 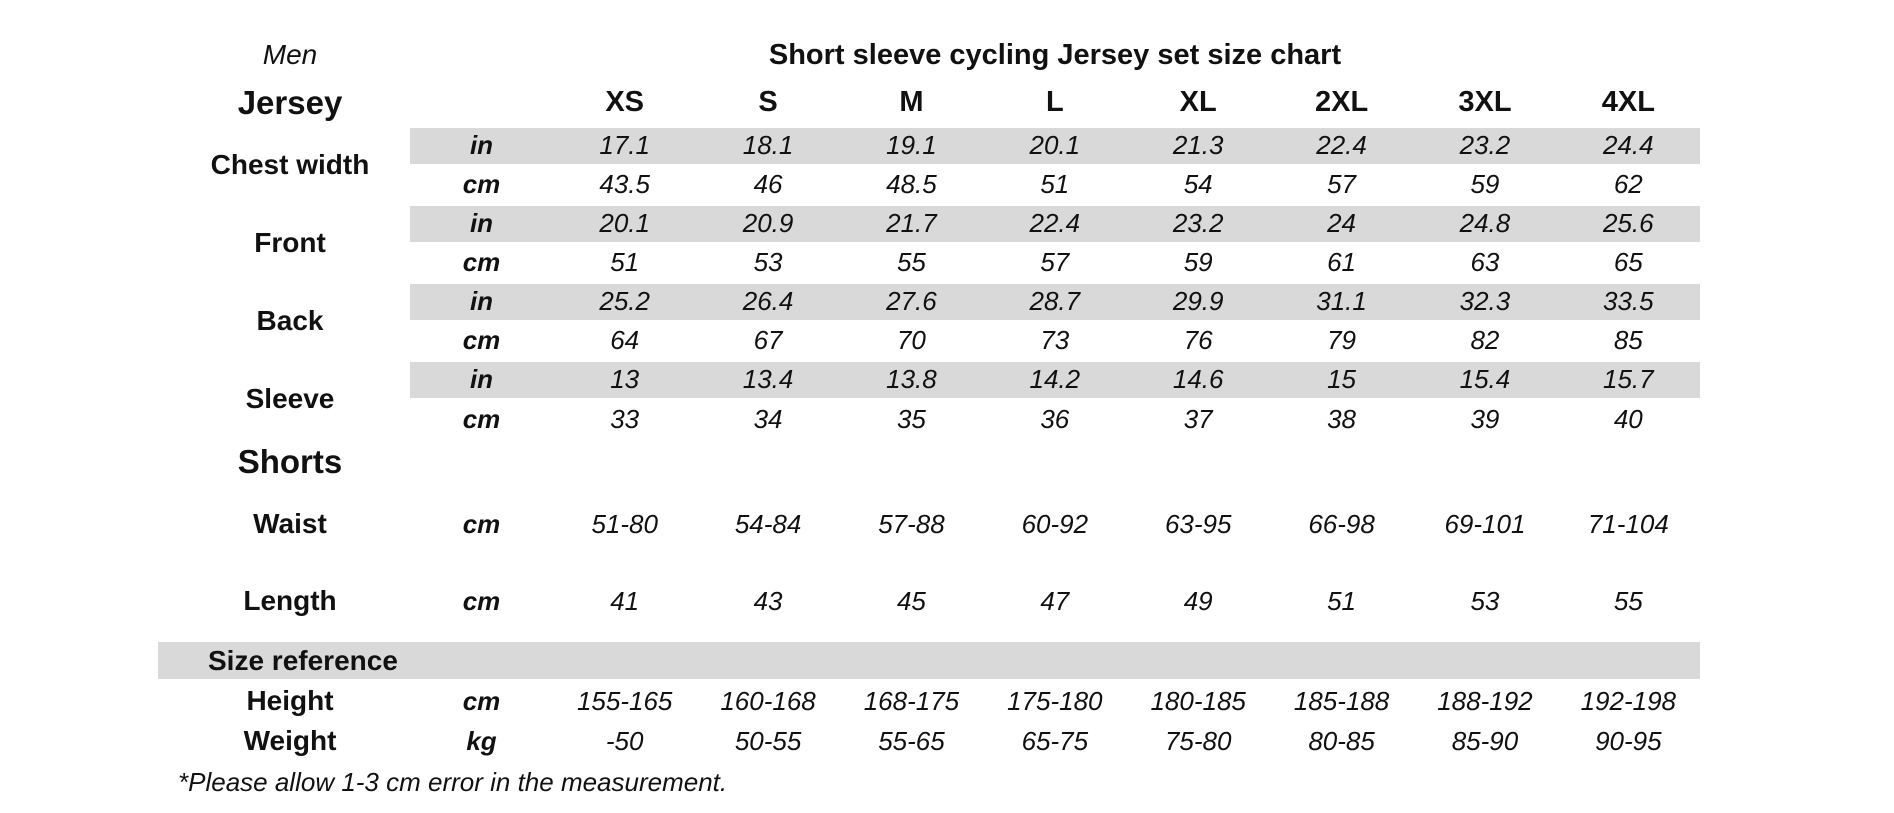 I want to click on value-cell: 55, so click(x=911, y=262).